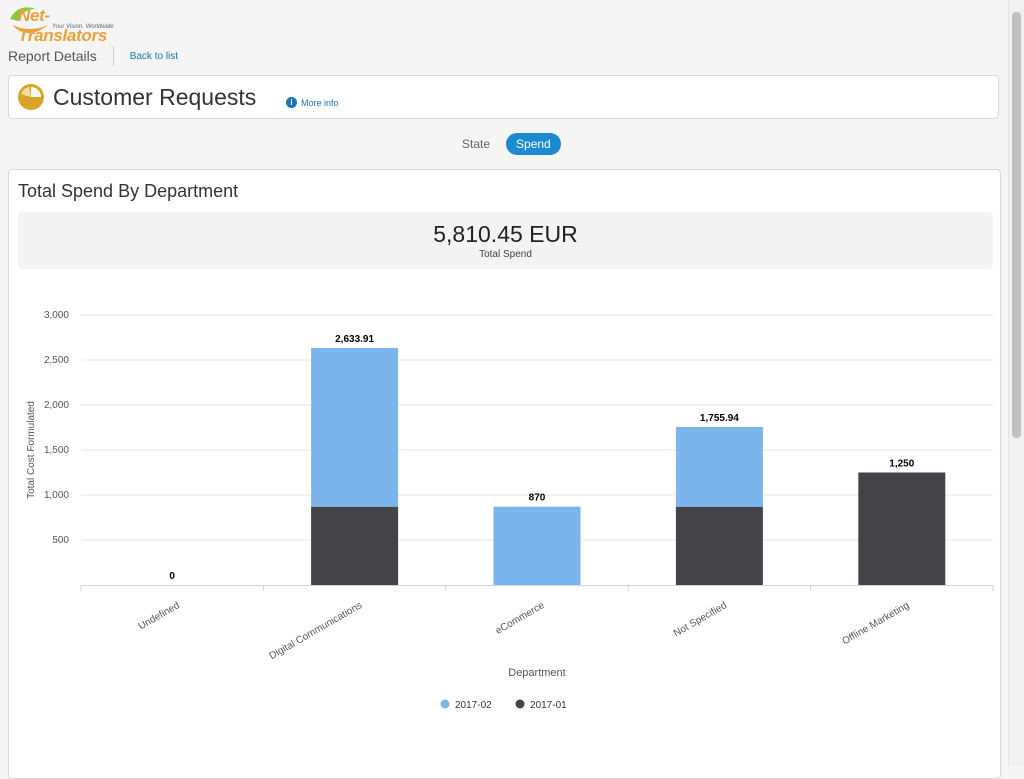 Image resolution: width=1024 pixels, height=779 pixels. What do you see at coordinates (155, 97) in the screenshot?
I see `page-title: Customer Requests` at bounding box center [155, 97].